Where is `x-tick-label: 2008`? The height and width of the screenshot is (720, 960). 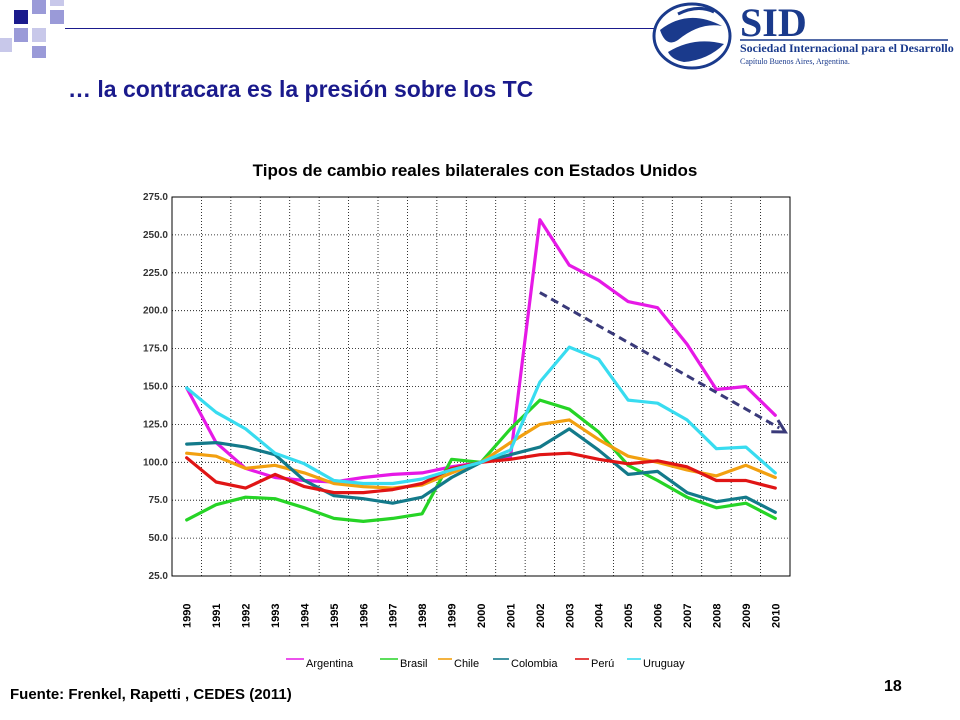
x-tick-label: 2008 is located at coordinates (717, 616).